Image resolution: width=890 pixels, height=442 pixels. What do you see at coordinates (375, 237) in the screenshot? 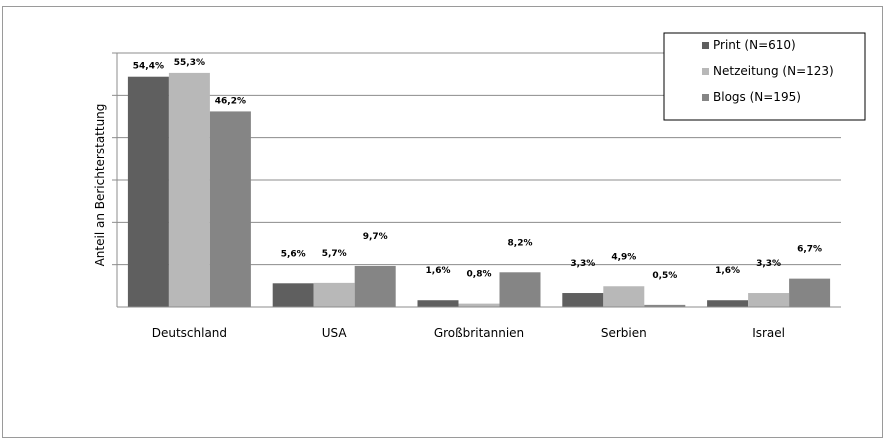
I see `data-label: 9,7%` at bounding box center [375, 237].